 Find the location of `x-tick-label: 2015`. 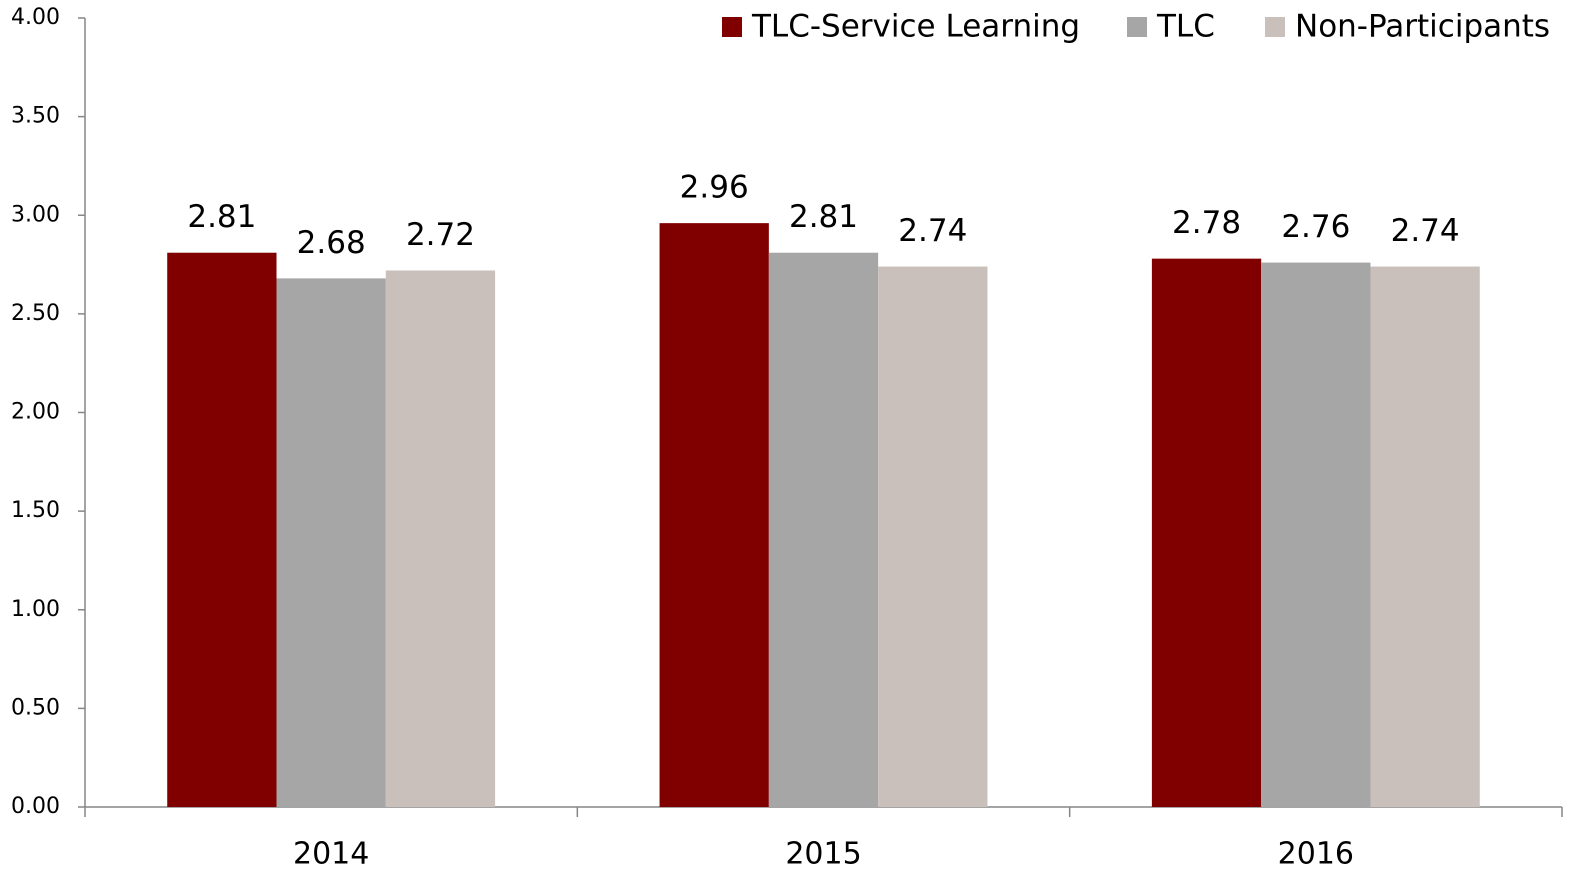

x-tick-label: 2015 is located at coordinates (823, 854).